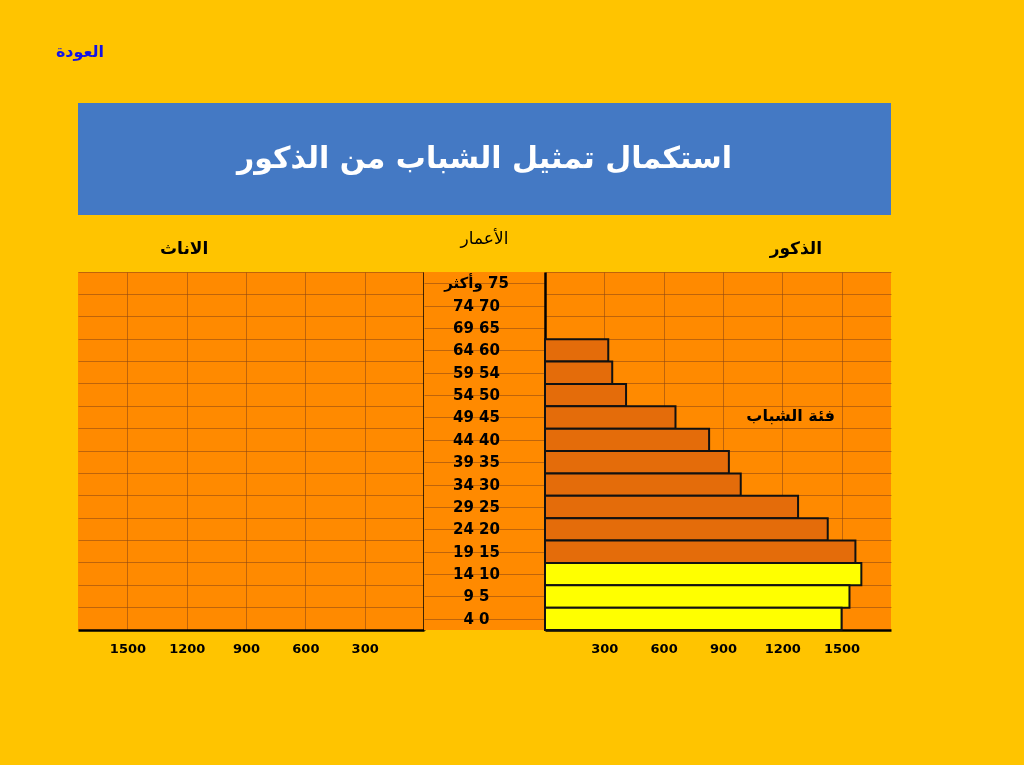 Image resolution: width=1024 pixels, height=768 pixels. What do you see at coordinates (795, 248) in the screenshot?
I see `chart-title: الذكور` at bounding box center [795, 248].